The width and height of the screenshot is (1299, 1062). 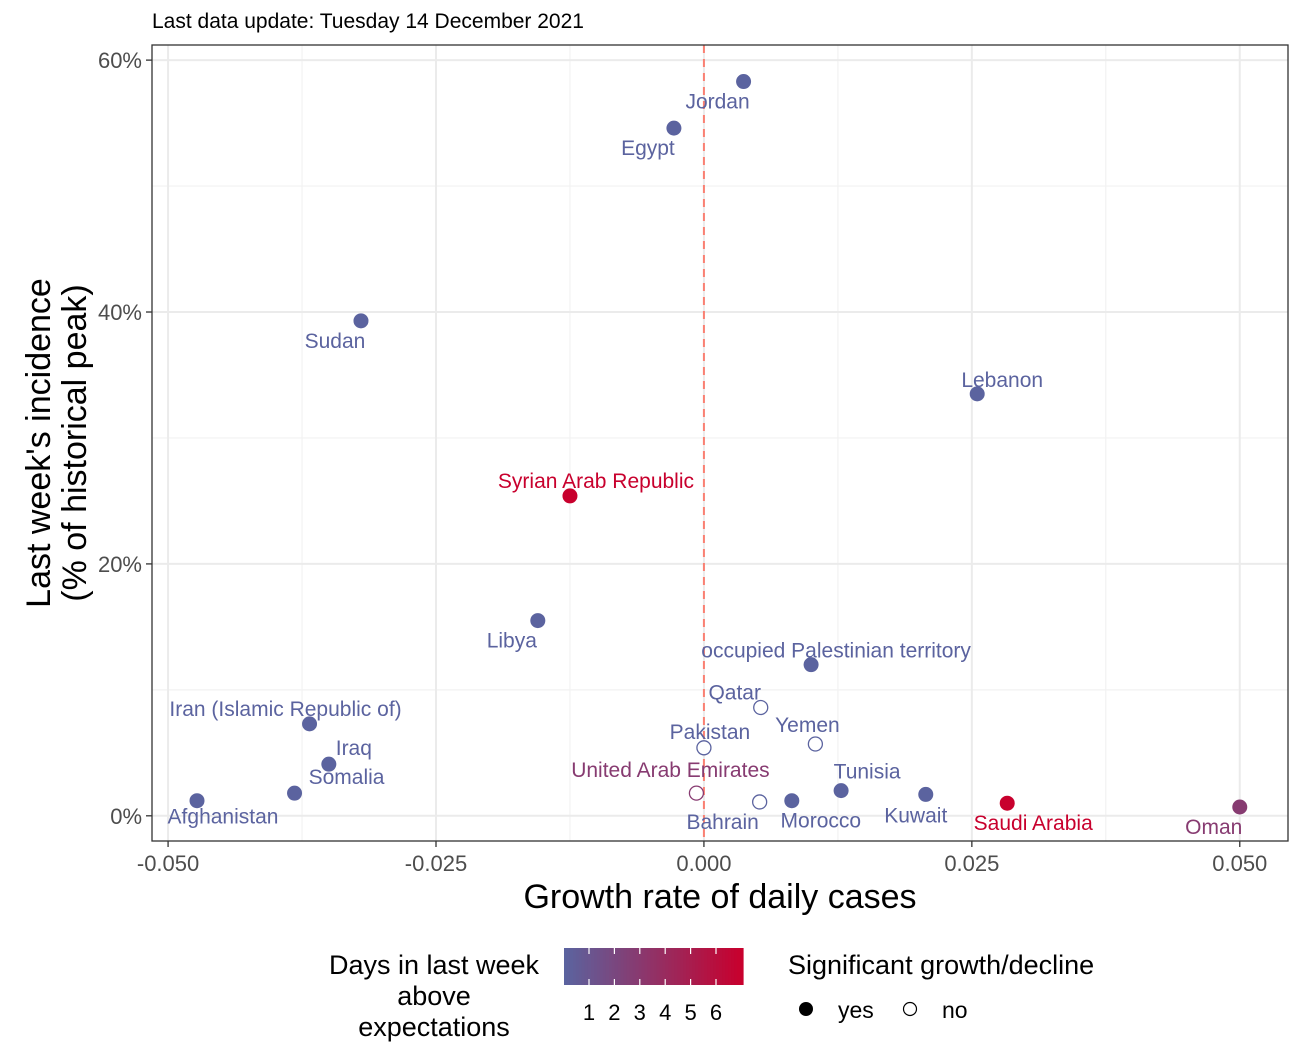 What do you see at coordinates (285, 709) in the screenshot?
I see `label-iran-islamic-republic-of: Iran (Islamic Republic of)` at bounding box center [285, 709].